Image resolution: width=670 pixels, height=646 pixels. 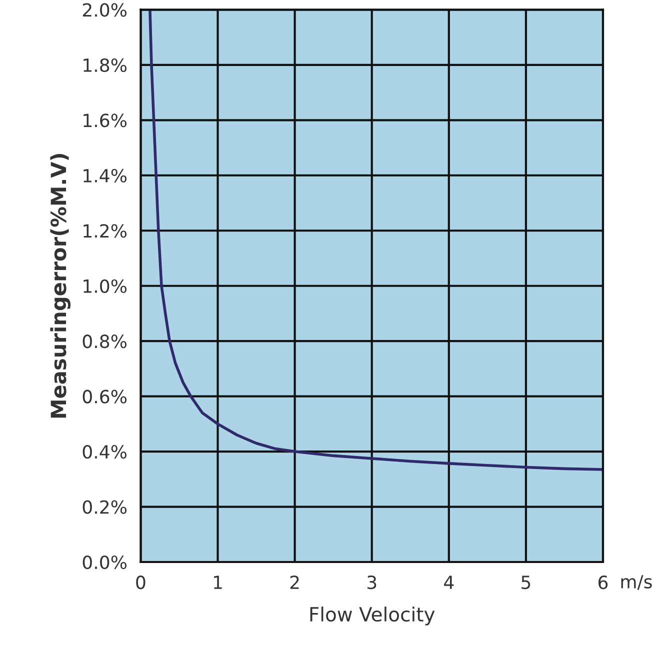 What do you see at coordinates (294, 582) in the screenshot?
I see `x-tick-label: 2` at bounding box center [294, 582].